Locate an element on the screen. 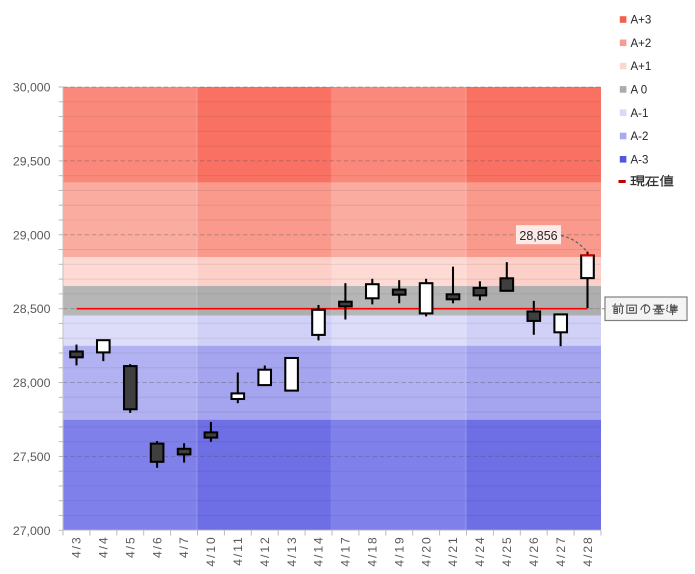  svg-text: 4/27 is located at coordinates (561, 550).